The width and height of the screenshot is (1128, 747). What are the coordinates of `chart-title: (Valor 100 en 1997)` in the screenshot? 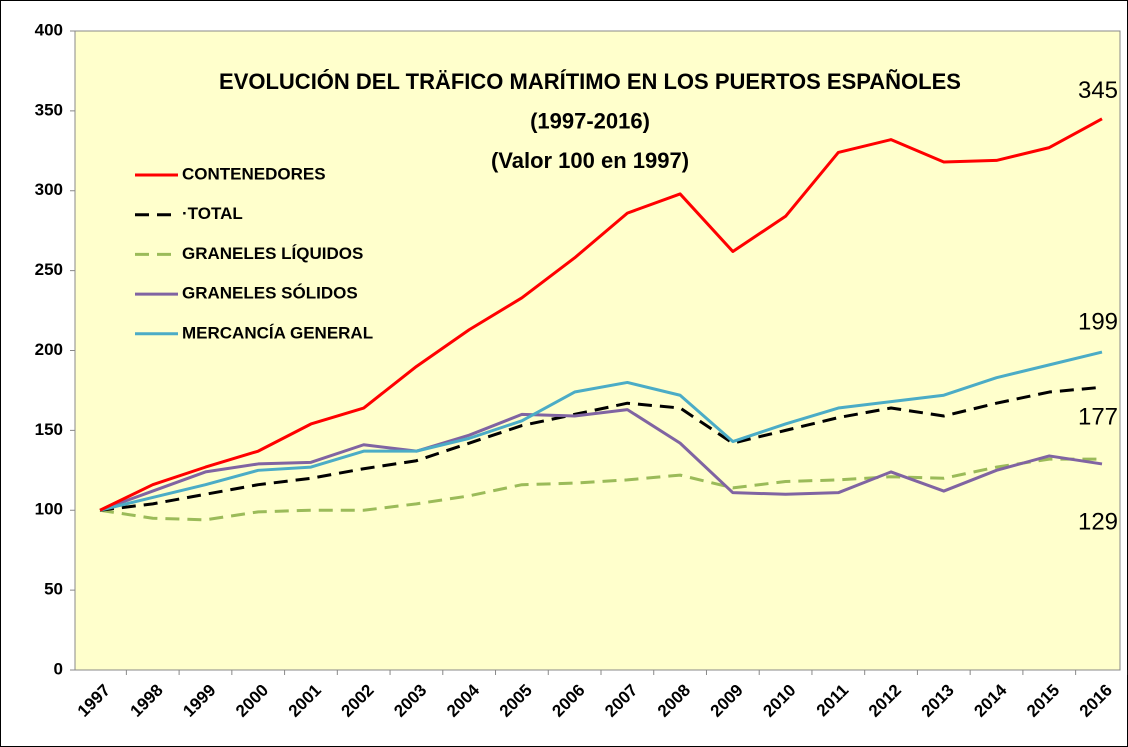 It's located at (590, 160).